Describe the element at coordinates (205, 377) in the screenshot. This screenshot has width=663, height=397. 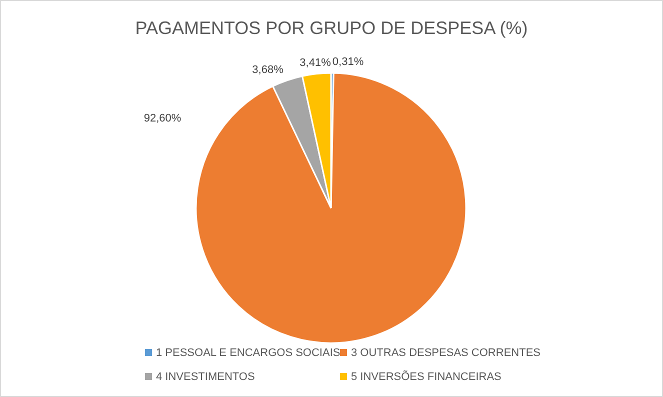
I see `legend-label: 4 INVESTIMENTOS` at that location.